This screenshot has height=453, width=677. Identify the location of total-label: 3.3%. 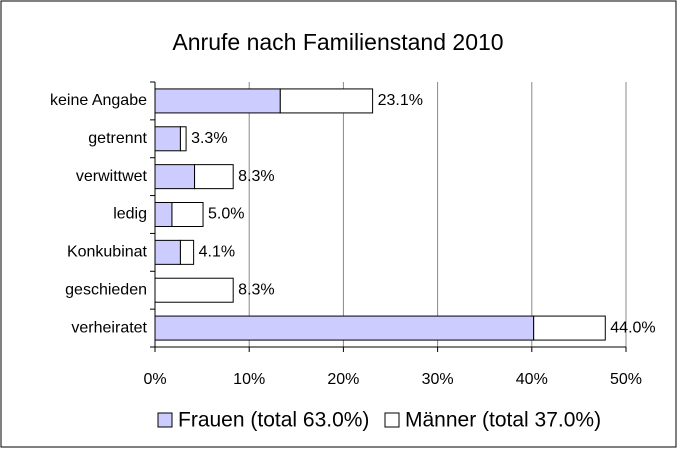
(209, 138).